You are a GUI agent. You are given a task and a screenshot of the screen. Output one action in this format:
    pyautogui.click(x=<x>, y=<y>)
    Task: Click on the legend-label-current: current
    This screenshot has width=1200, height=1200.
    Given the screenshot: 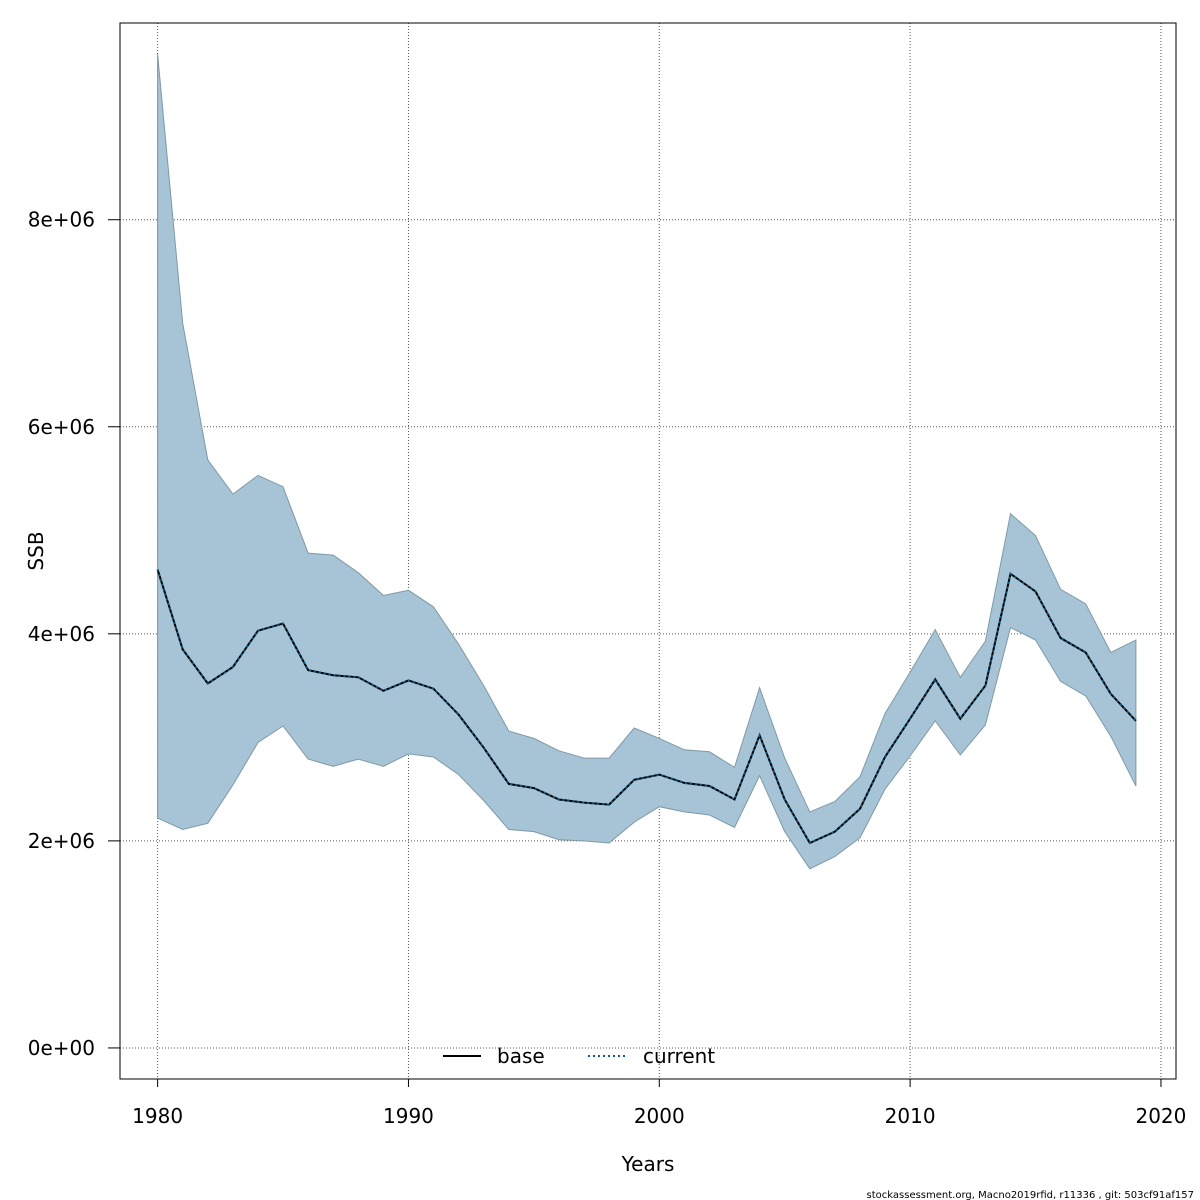 What is the action you would take?
    pyautogui.click(x=679, y=1056)
    